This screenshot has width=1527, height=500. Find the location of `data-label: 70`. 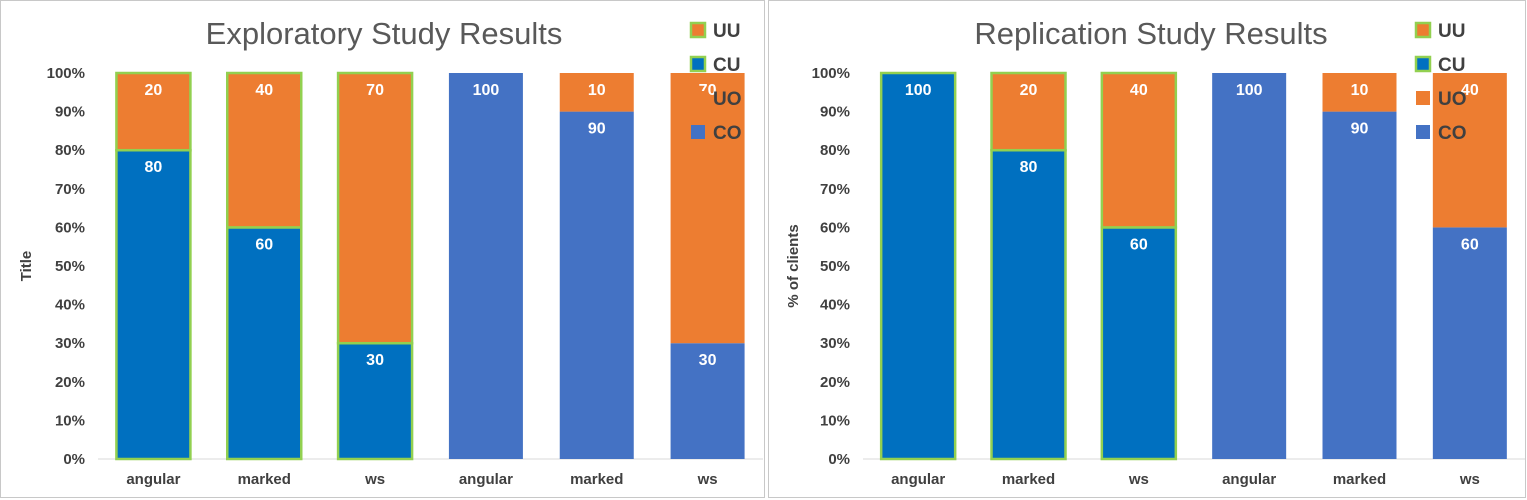

data-label: 70 is located at coordinates (375, 90).